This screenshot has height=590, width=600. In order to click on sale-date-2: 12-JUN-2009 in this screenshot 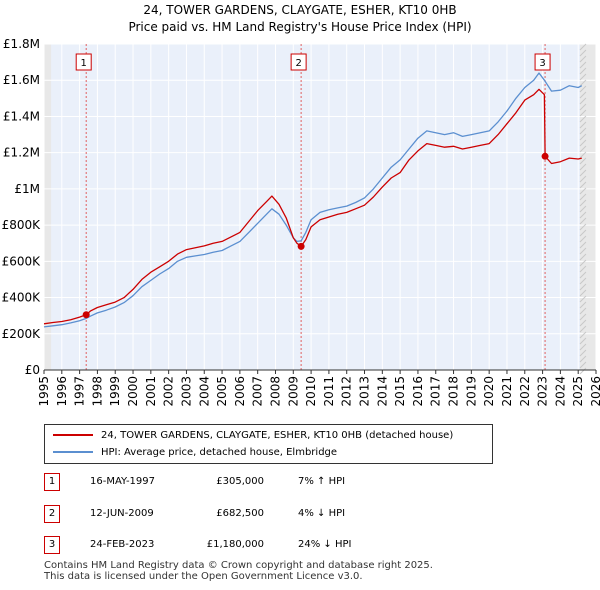, I will do `click(122, 513)`.